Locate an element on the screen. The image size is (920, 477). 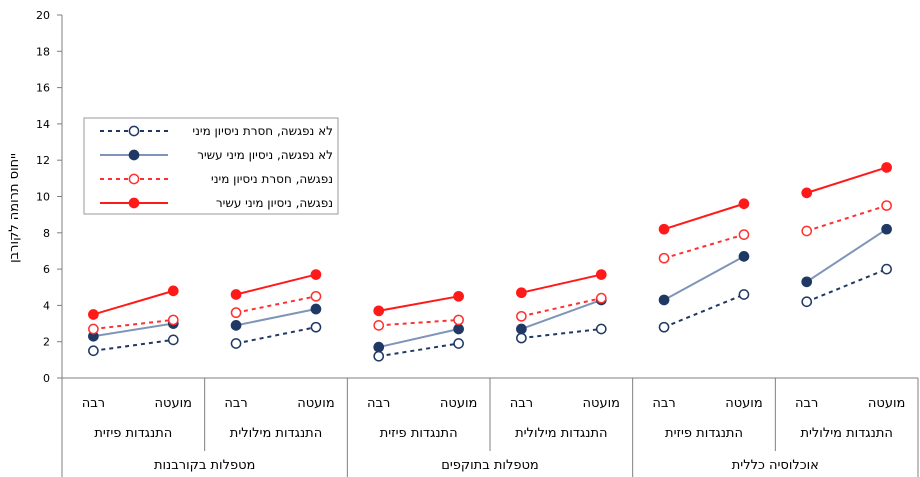
y-tick-label: 16 is located at coordinates (43, 88).